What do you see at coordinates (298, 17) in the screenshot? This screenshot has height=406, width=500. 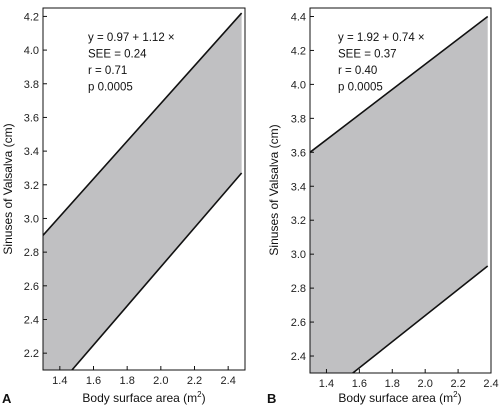 I see `y-tick-label: 4.4` at bounding box center [298, 17].